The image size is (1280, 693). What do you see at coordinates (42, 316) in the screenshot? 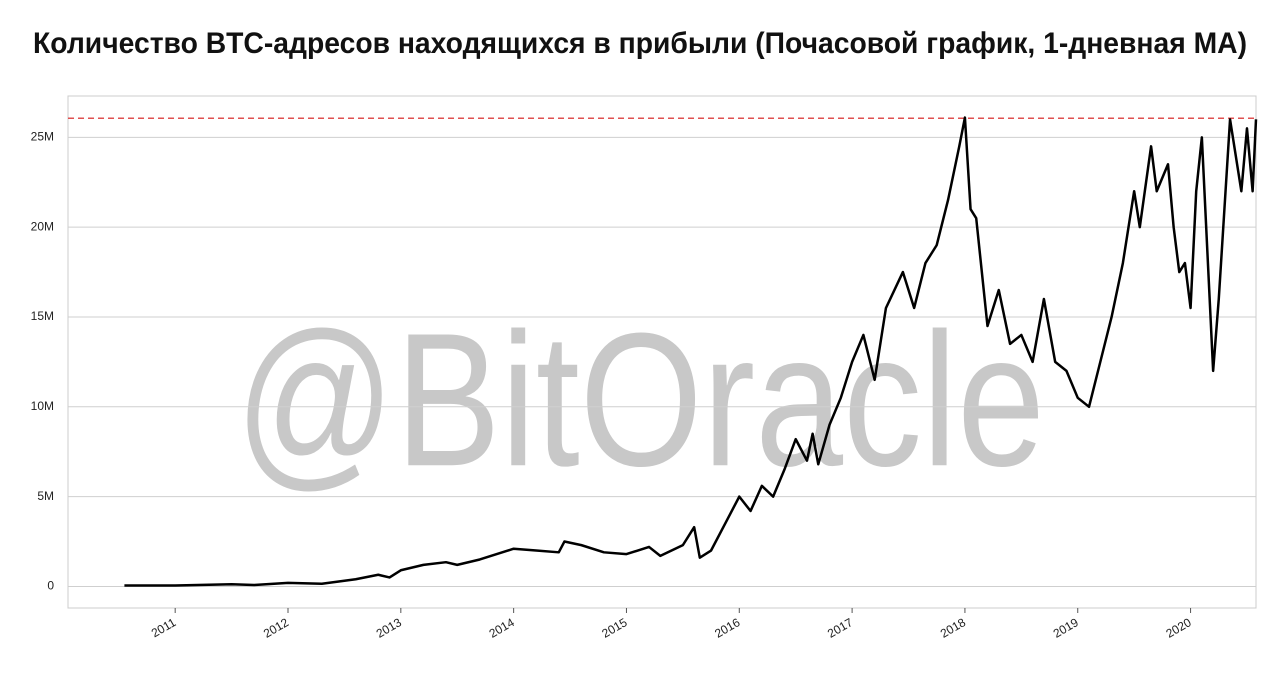
I see `y-tick-label: 15M` at bounding box center [42, 316].